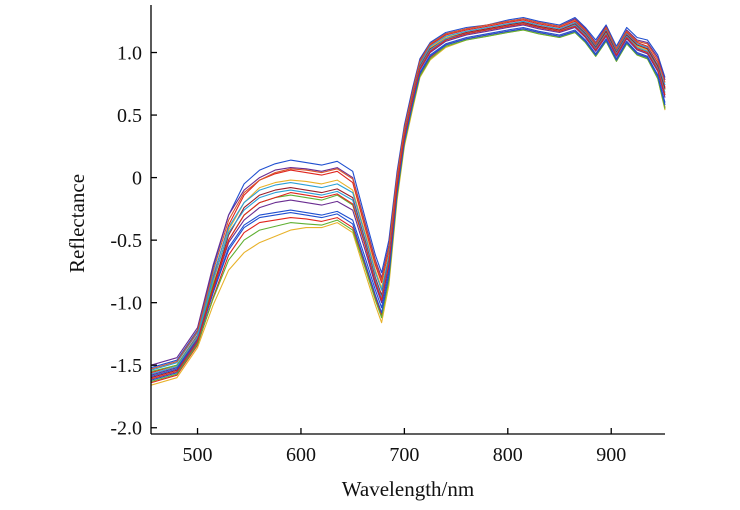 This screenshot has width=740, height=510. What do you see at coordinates (508, 455) in the screenshot?
I see `x-tick-label: 800` at bounding box center [508, 455].